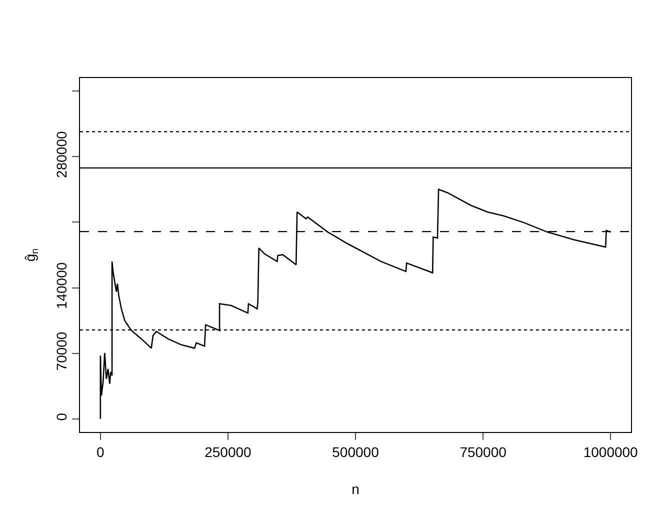  Describe the element at coordinates (61, 154) in the screenshot. I see `y-tick-label: 280000` at that location.